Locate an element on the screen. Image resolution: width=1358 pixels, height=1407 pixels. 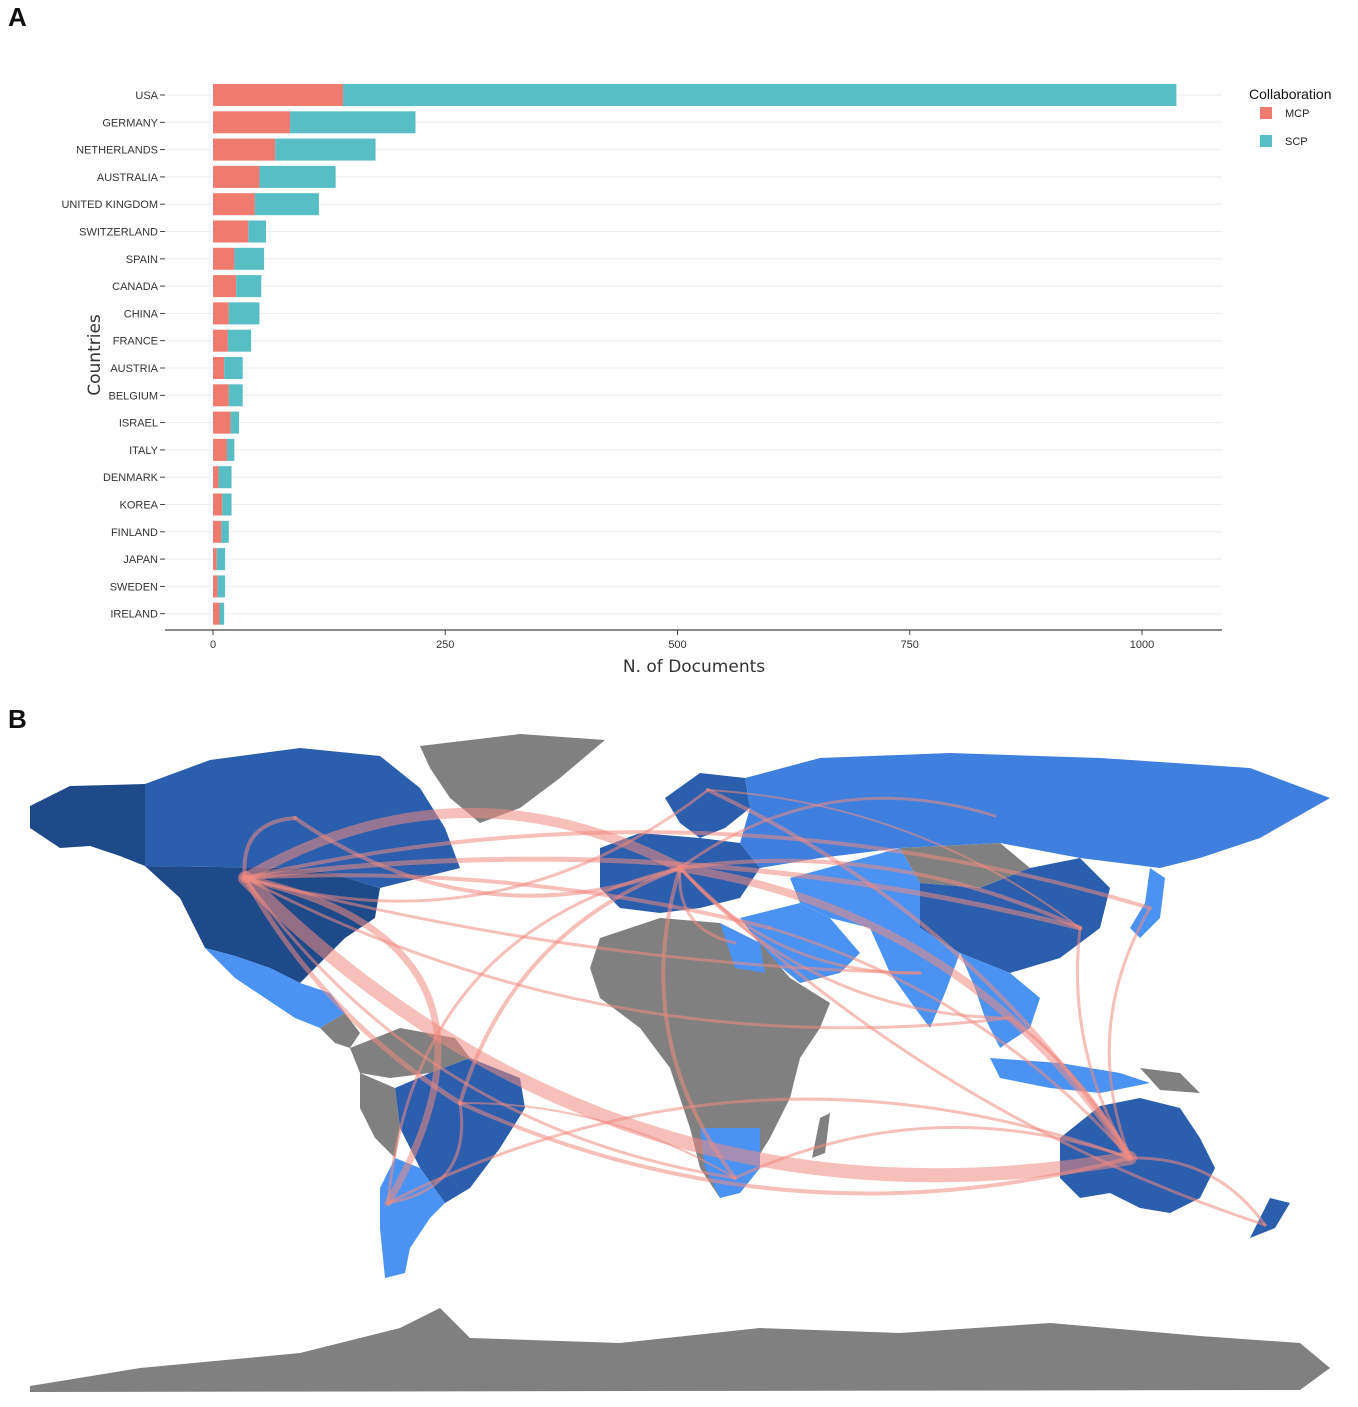
legend-title: Collaboration is located at coordinates (1290, 94).